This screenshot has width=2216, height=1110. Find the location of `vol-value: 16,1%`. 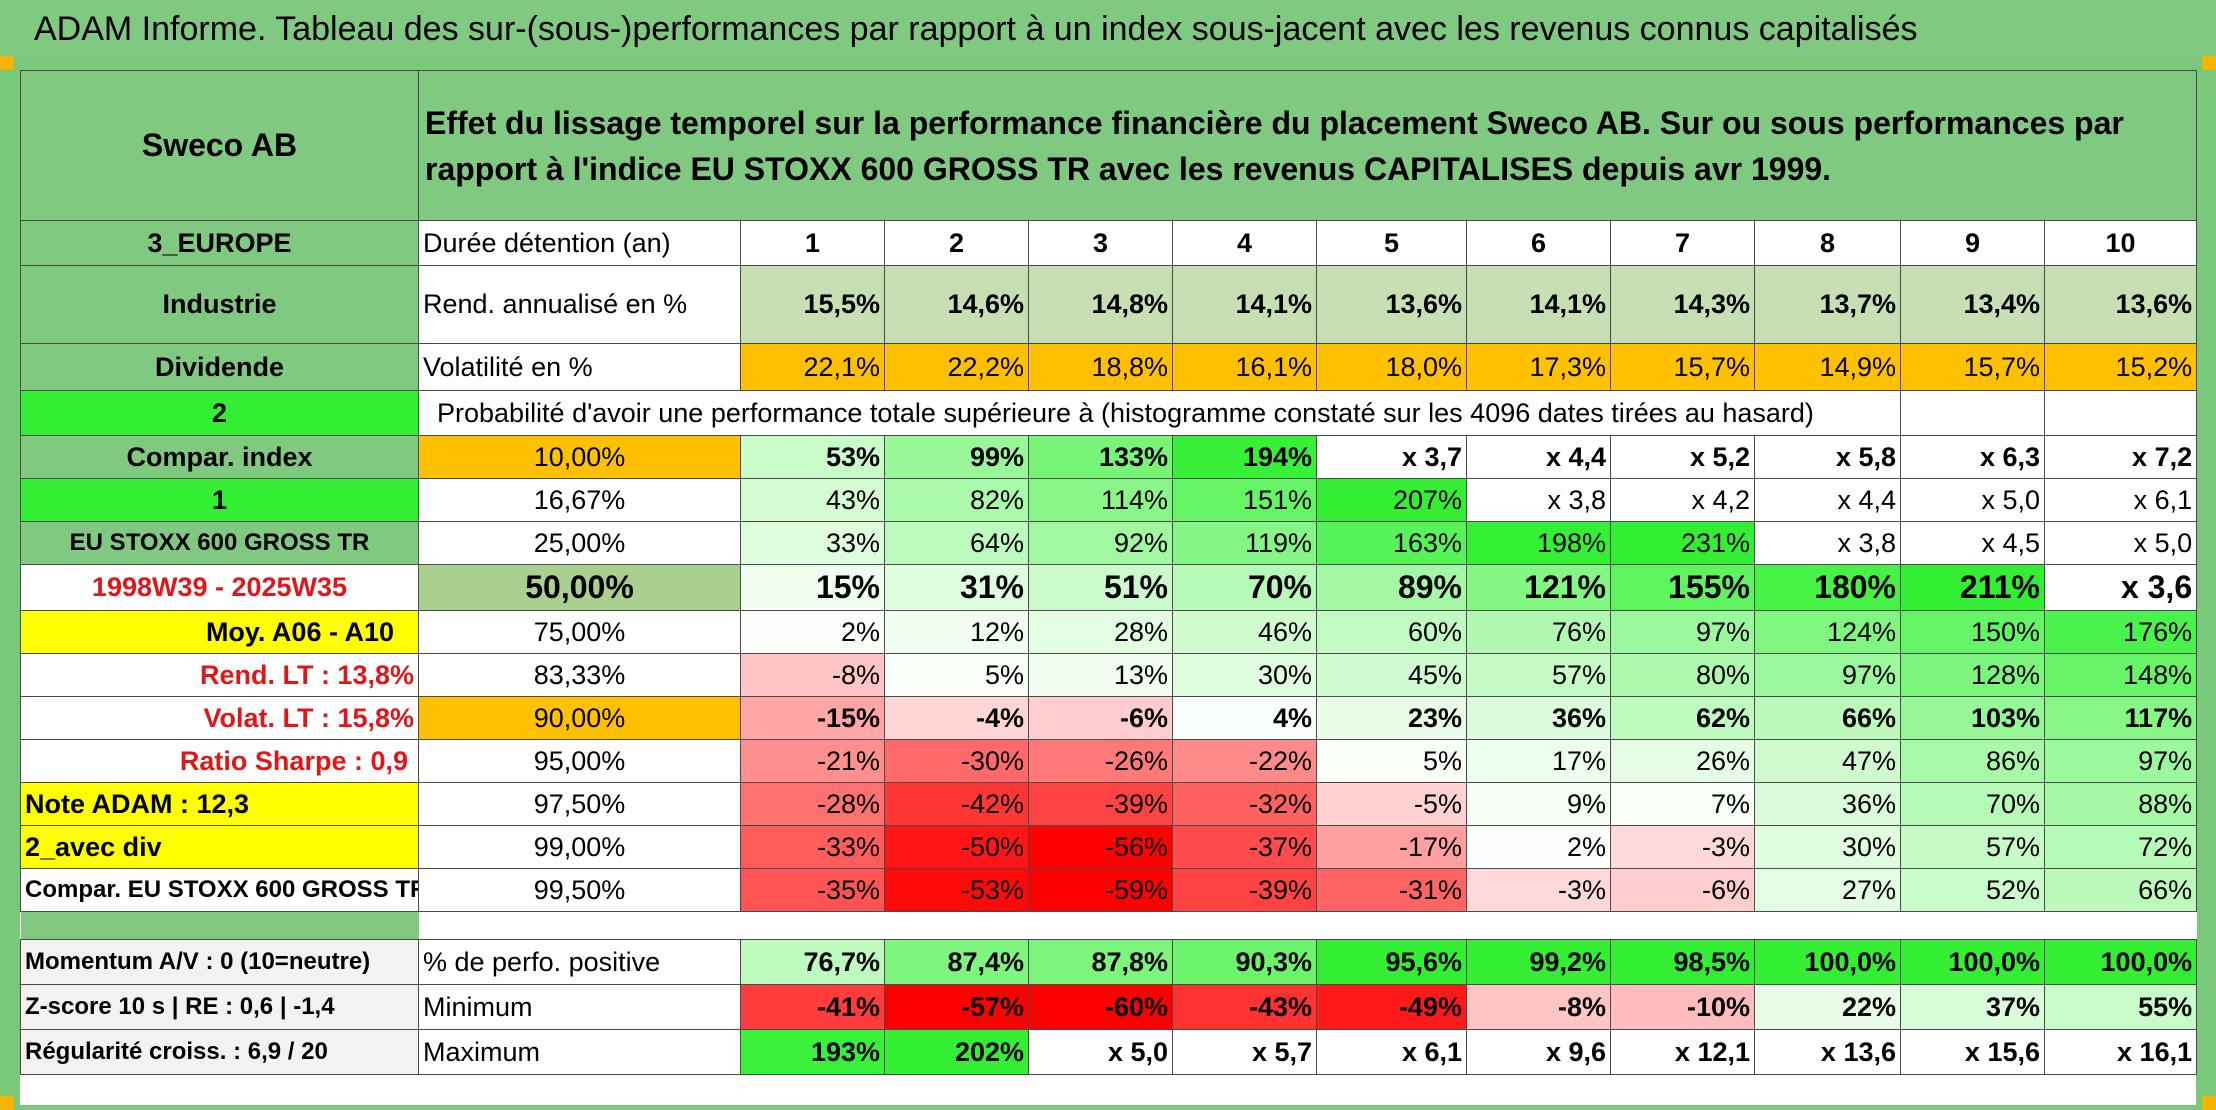

vol-value: 16,1% is located at coordinates (1244, 367).